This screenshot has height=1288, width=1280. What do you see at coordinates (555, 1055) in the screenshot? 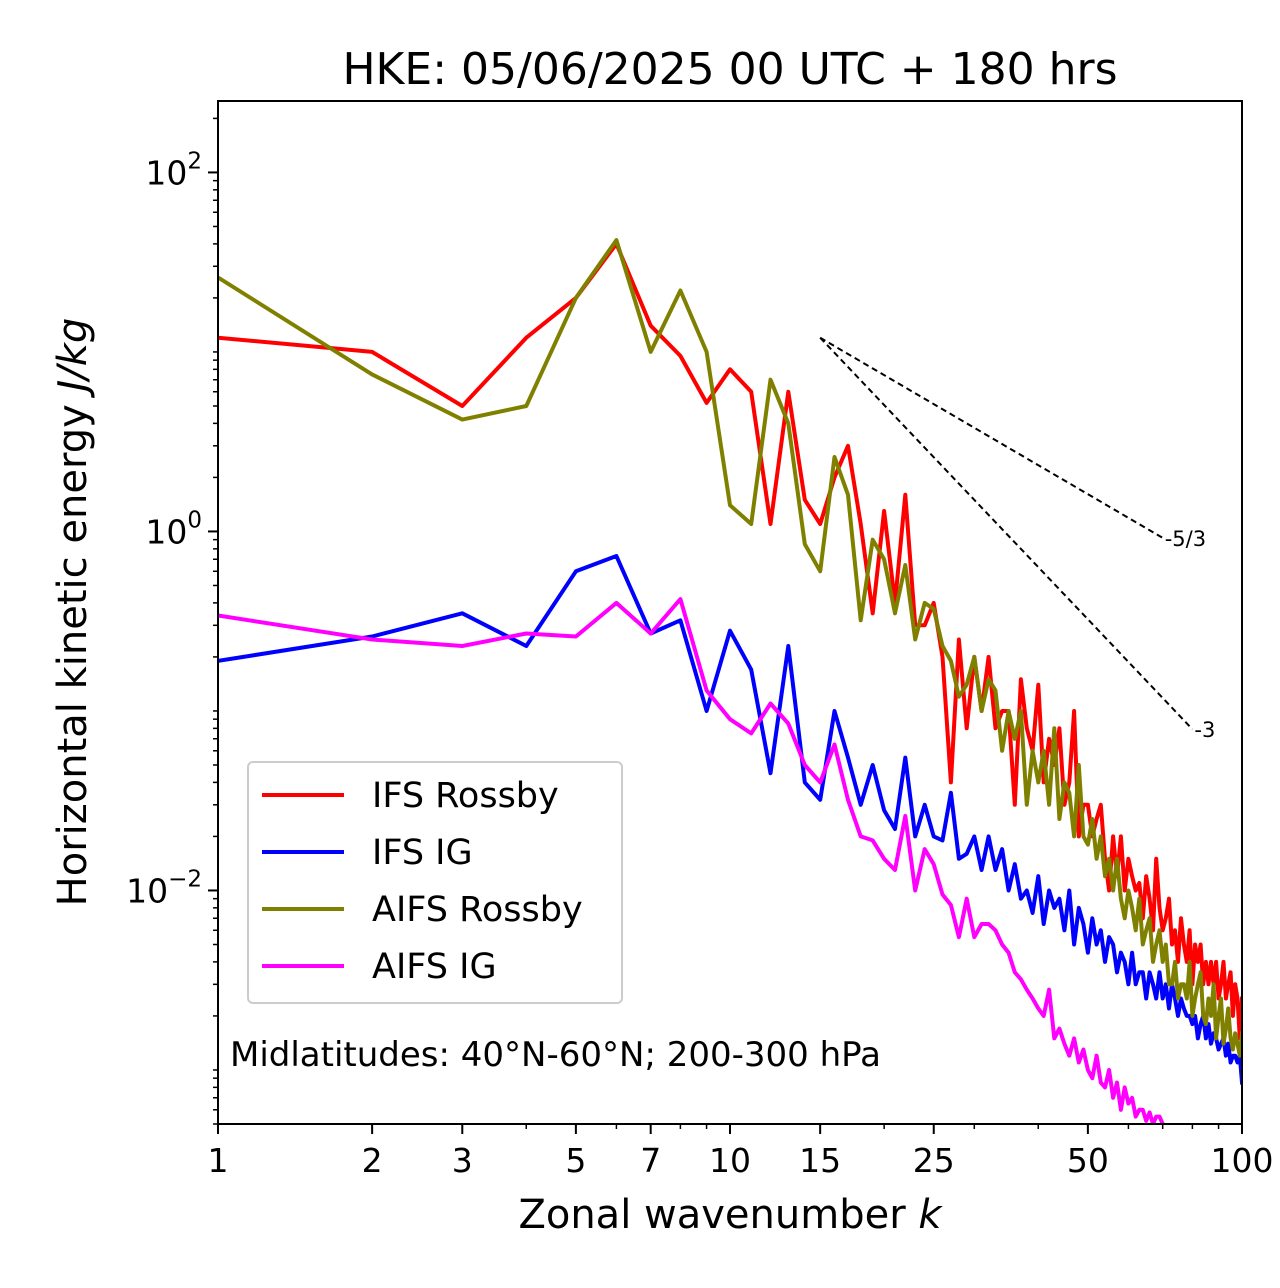
I see `region-annotation: Midlatitudes: 40°N-60°N; 200-300 hPa` at bounding box center [555, 1055].